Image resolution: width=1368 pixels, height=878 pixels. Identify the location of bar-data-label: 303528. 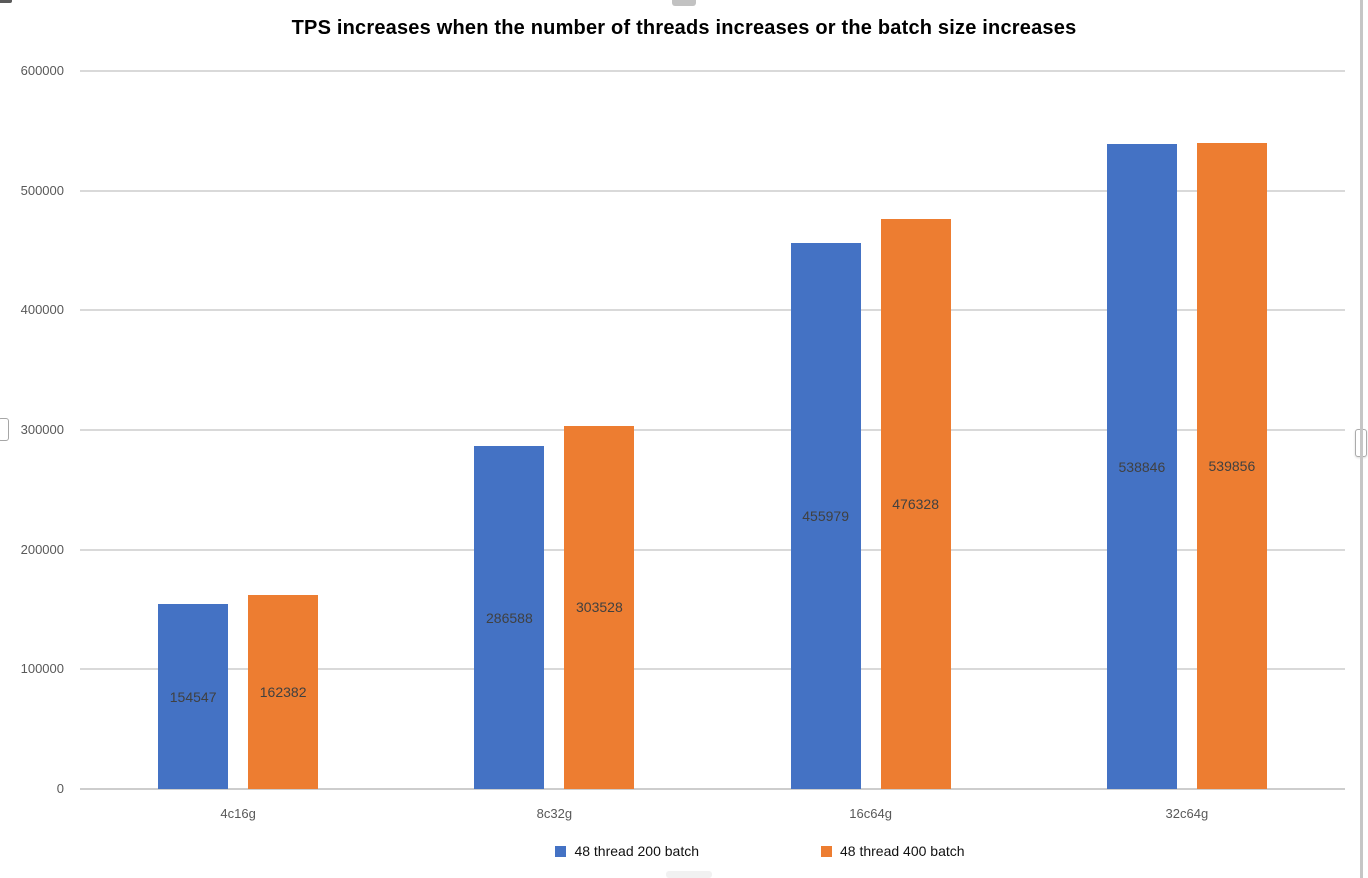
(599, 607).